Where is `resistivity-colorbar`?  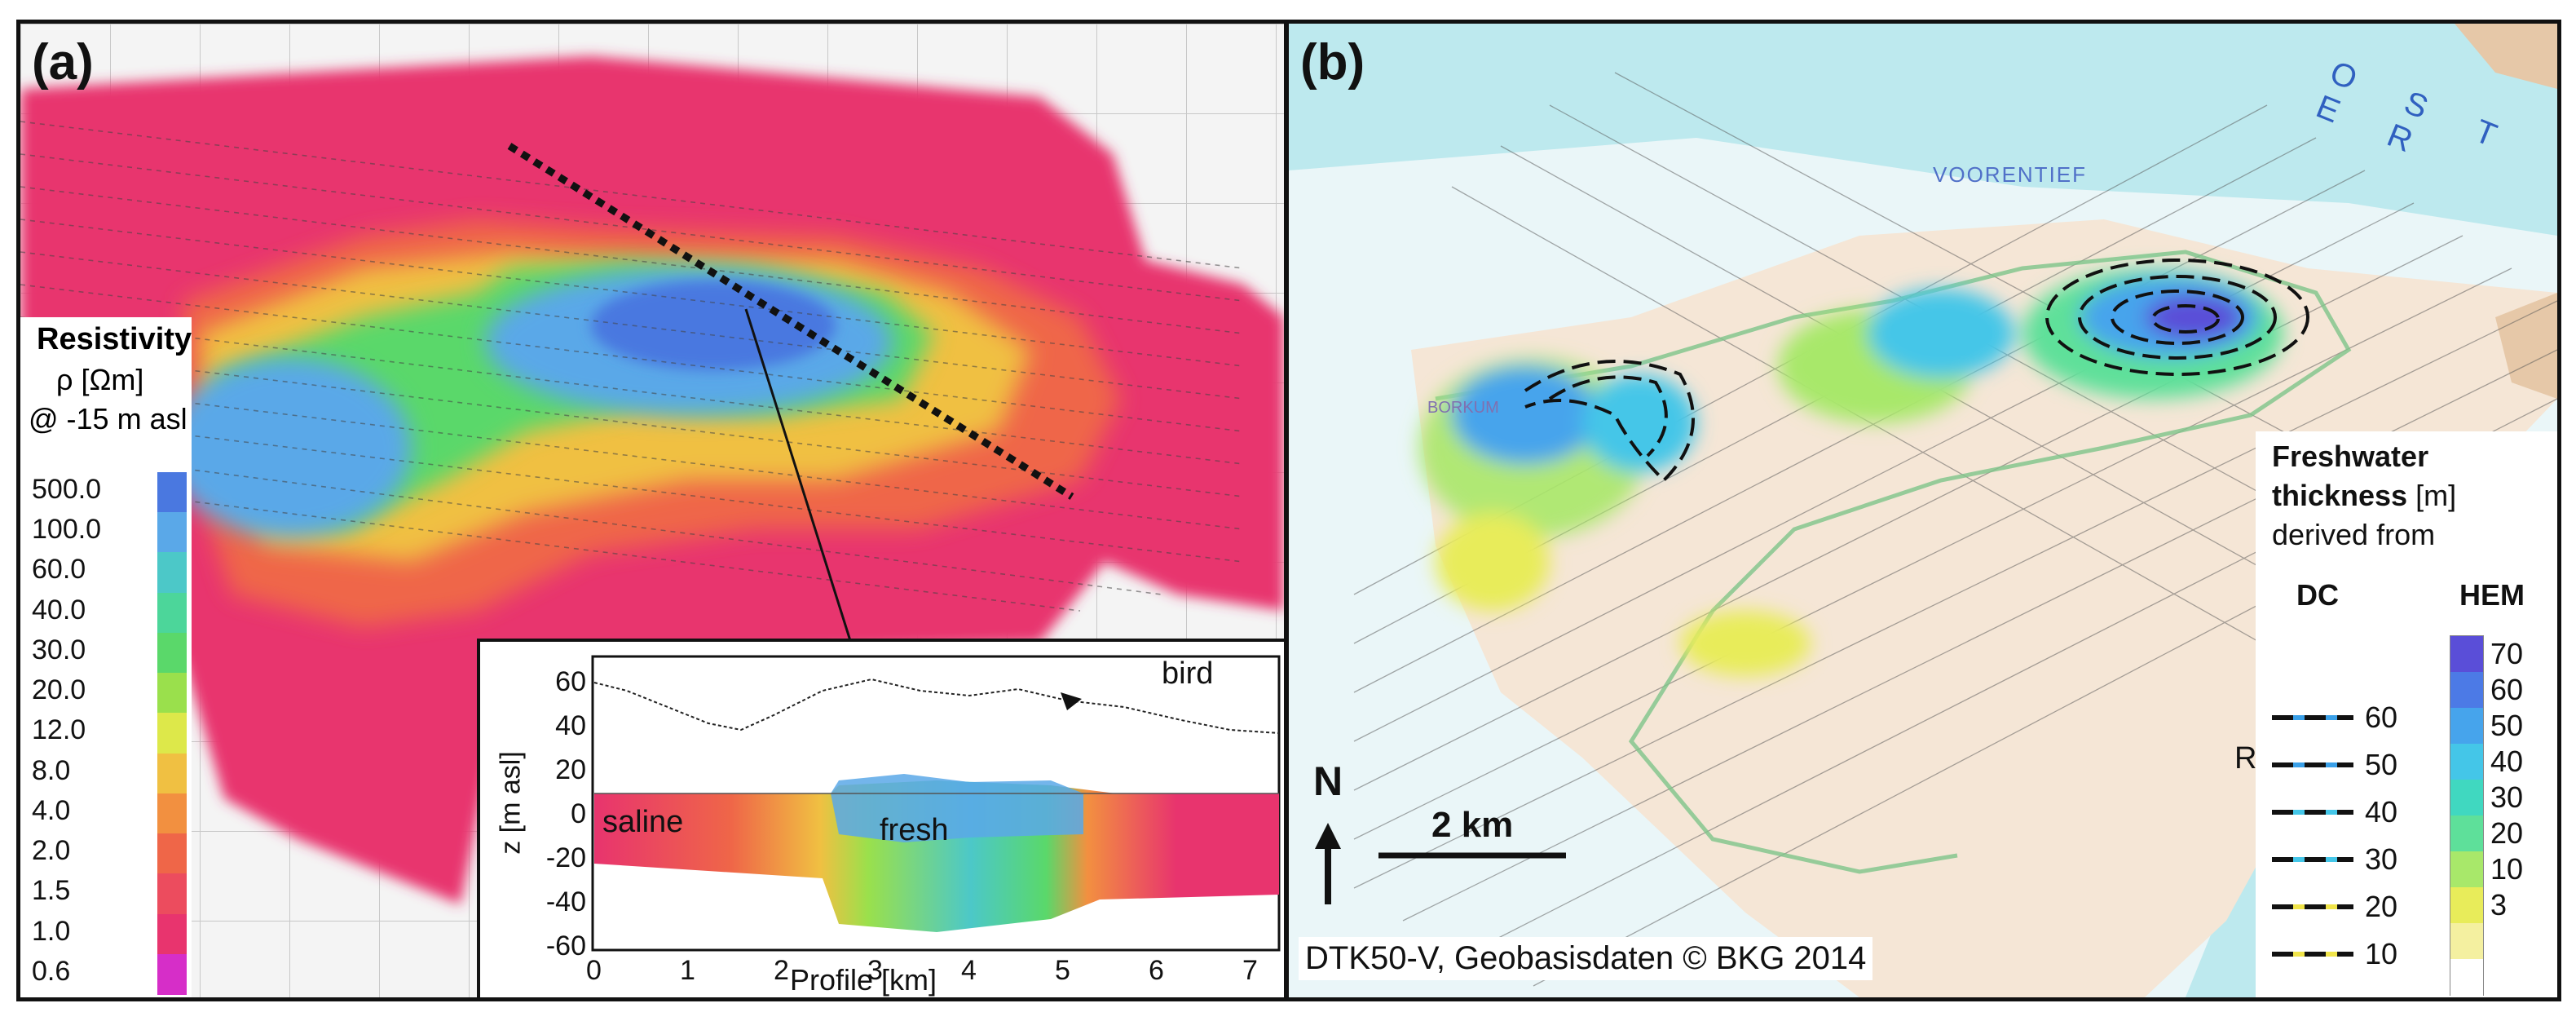
resistivity-colorbar is located at coordinates (172, 733).